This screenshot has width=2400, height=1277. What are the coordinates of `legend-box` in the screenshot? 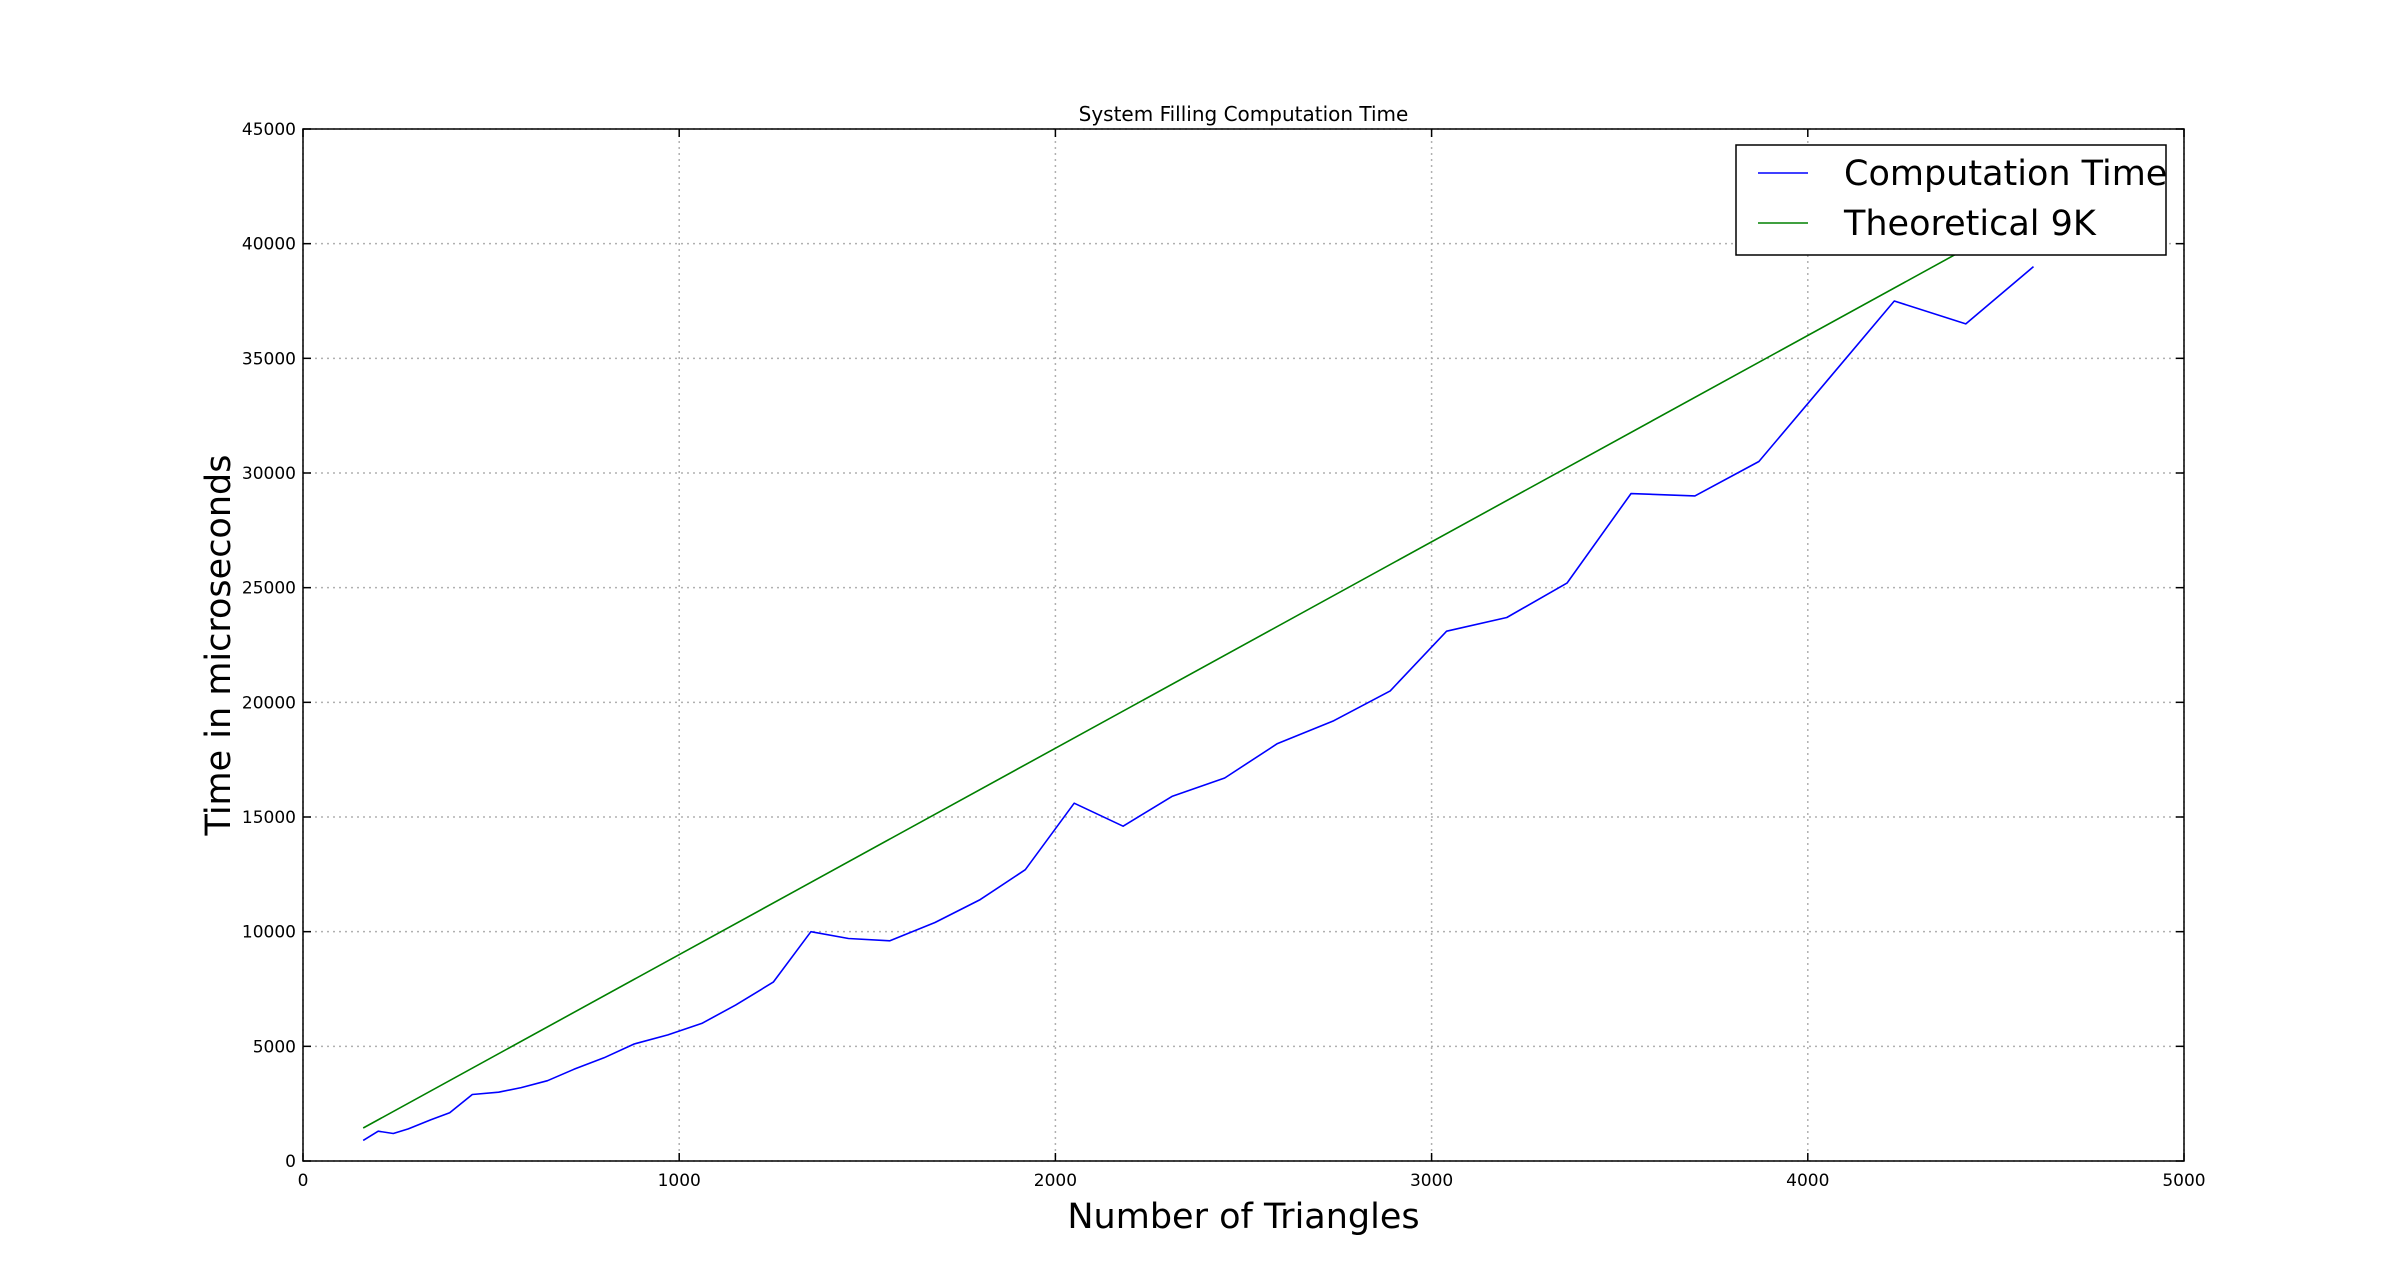 It's located at (1951, 200).